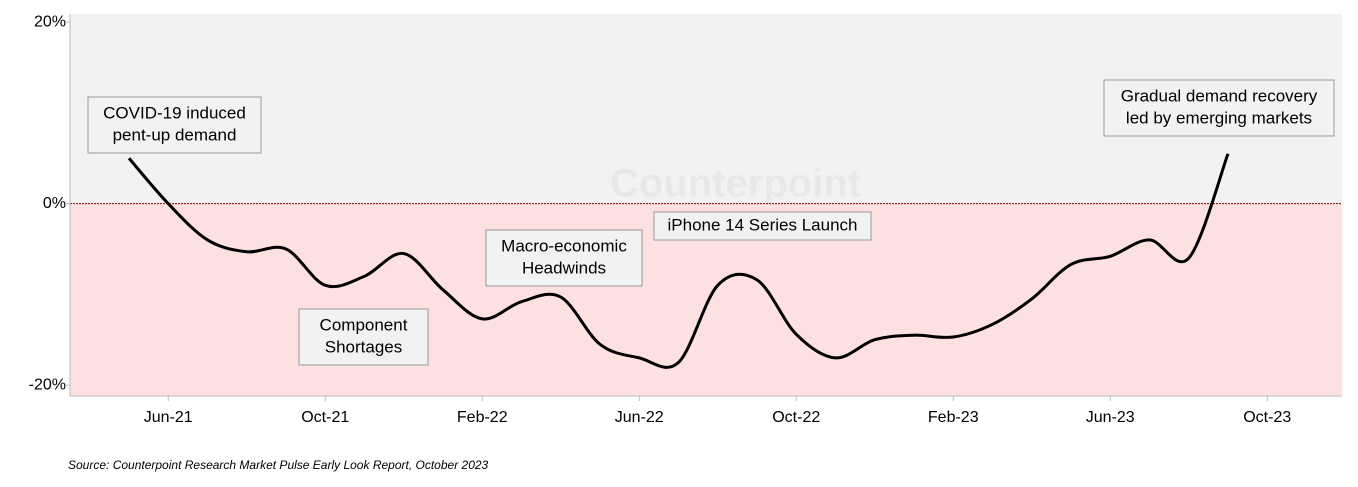 This screenshot has width=1358, height=487. I want to click on annotation-text: Component, so click(364, 324).